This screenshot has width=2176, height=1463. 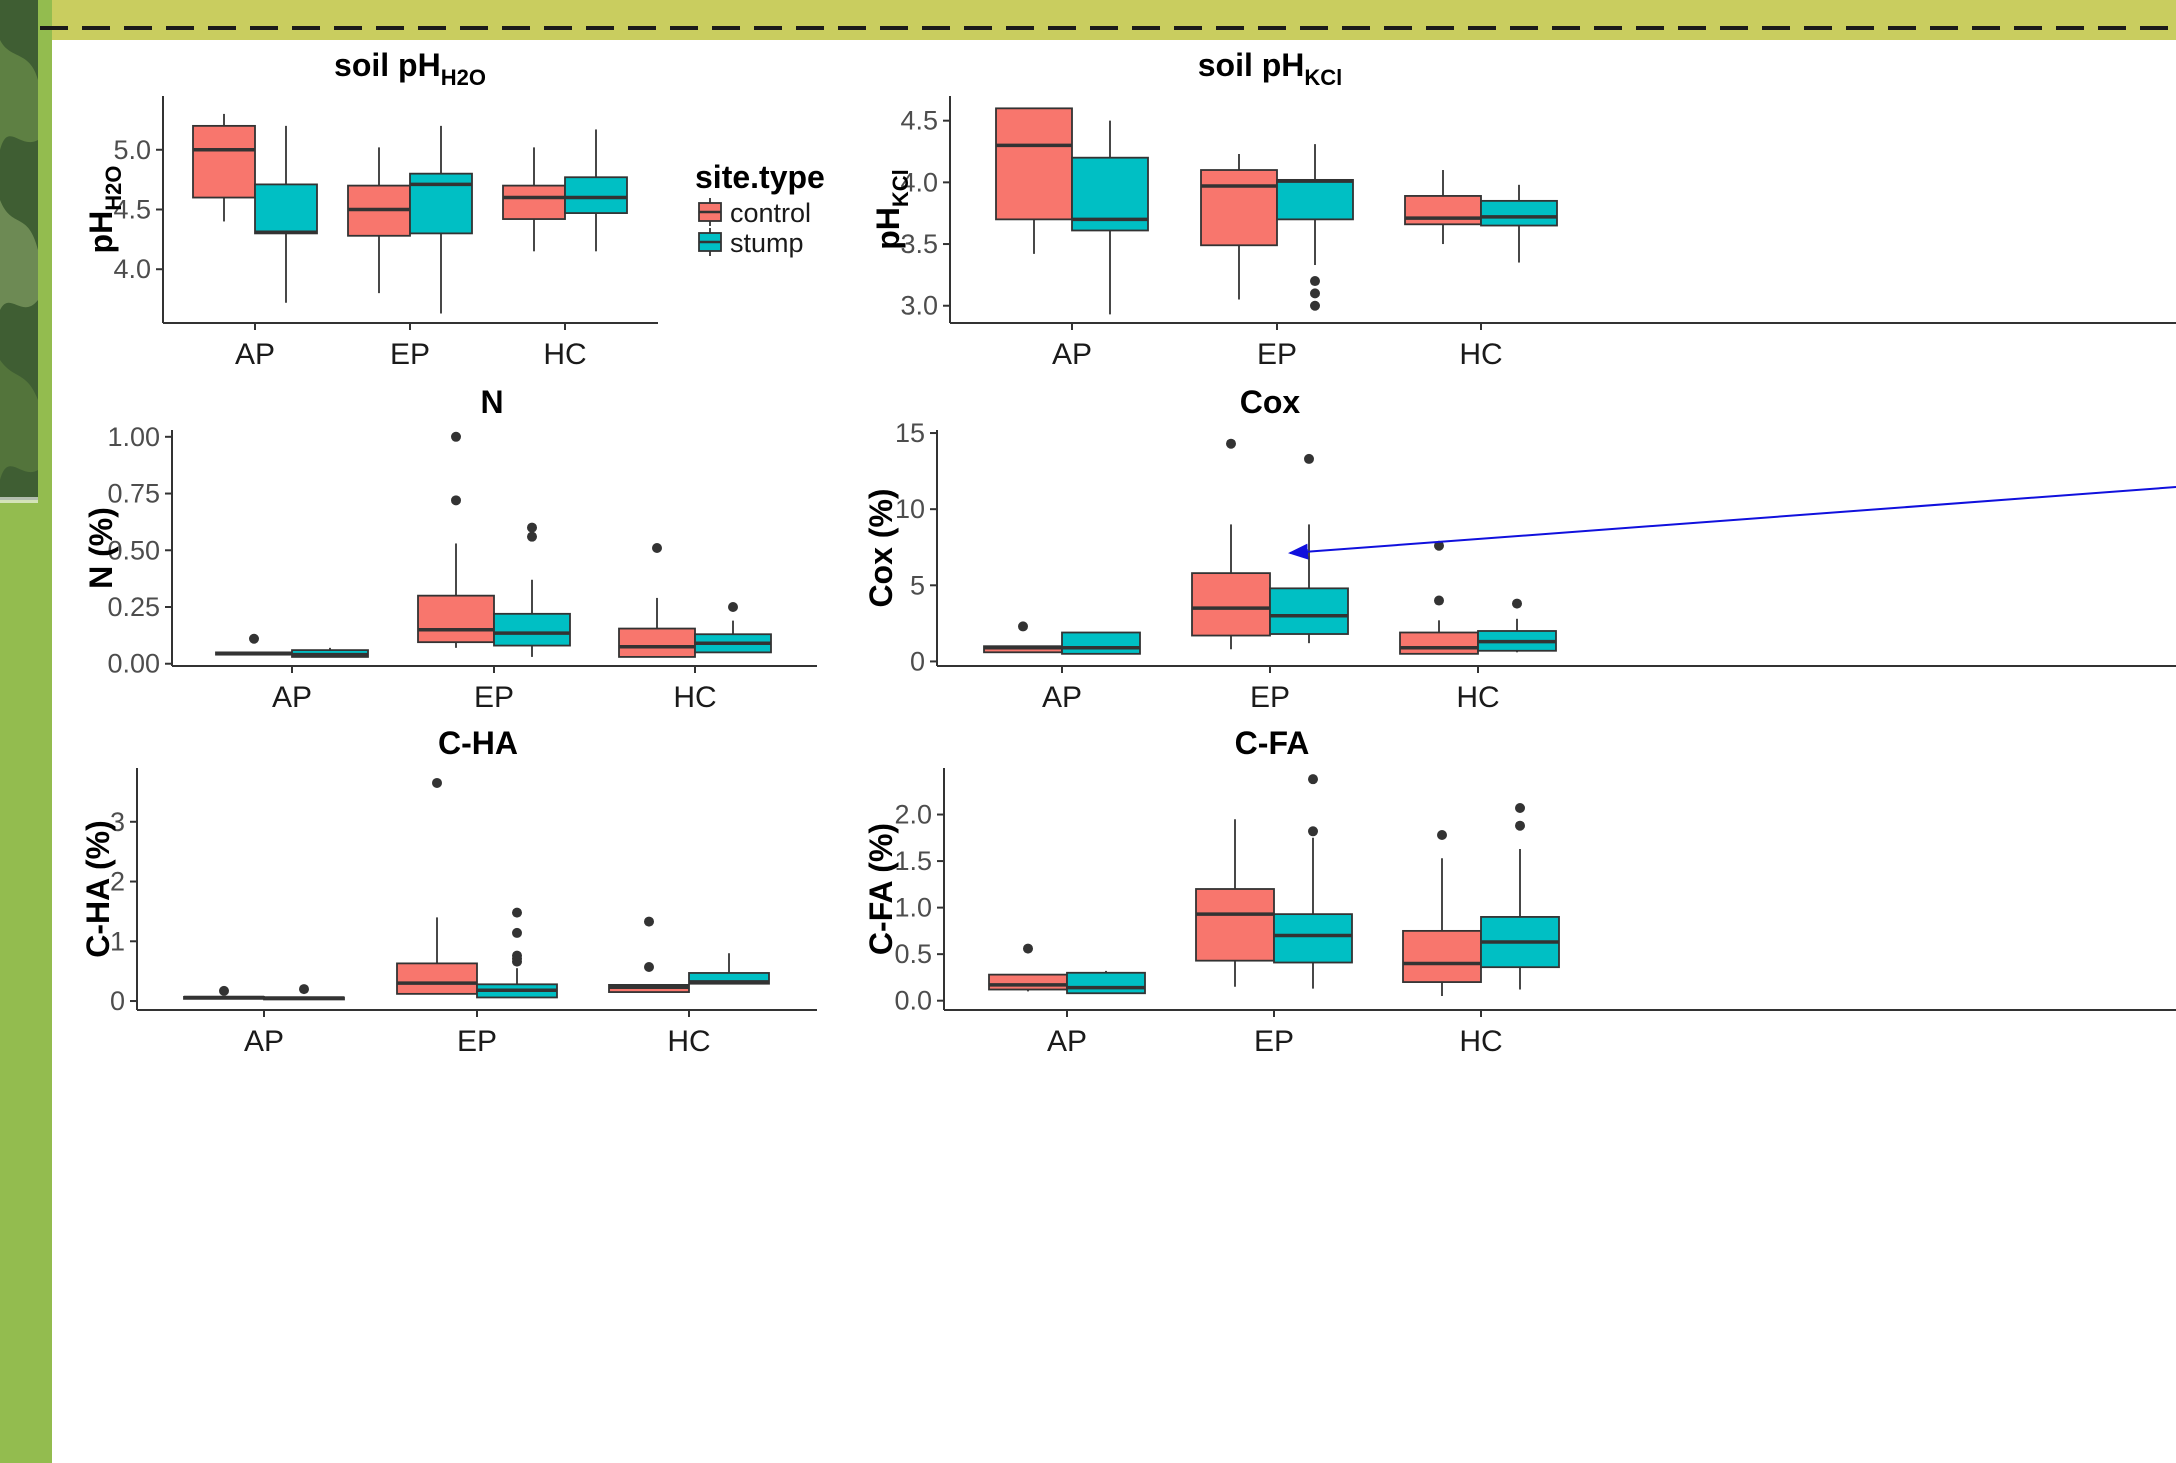 I want to click on y-tick-label: 15, so click(x=910, y=433).